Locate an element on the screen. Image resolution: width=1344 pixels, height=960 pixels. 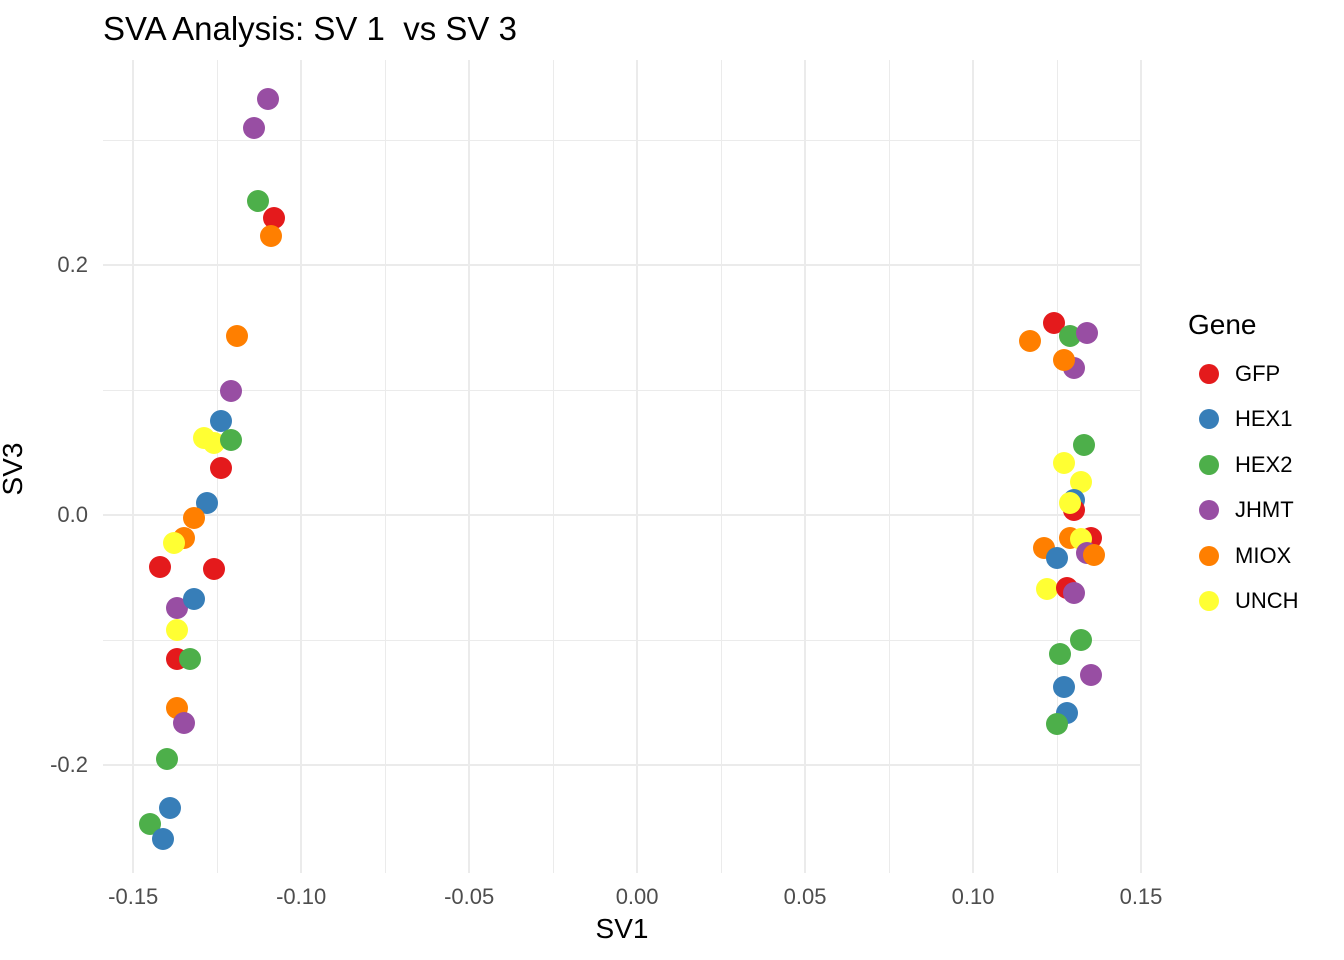
x-tick-label: -0.10 is located at coordinates (301, 896).